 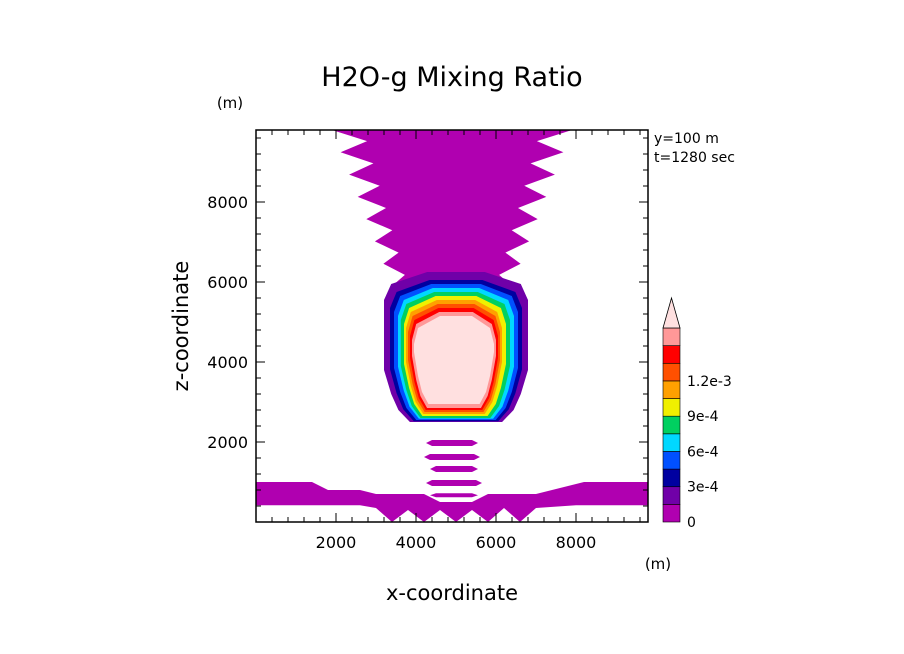 I want to click on y-tick-label: 6000, so click(x=227, y=282).